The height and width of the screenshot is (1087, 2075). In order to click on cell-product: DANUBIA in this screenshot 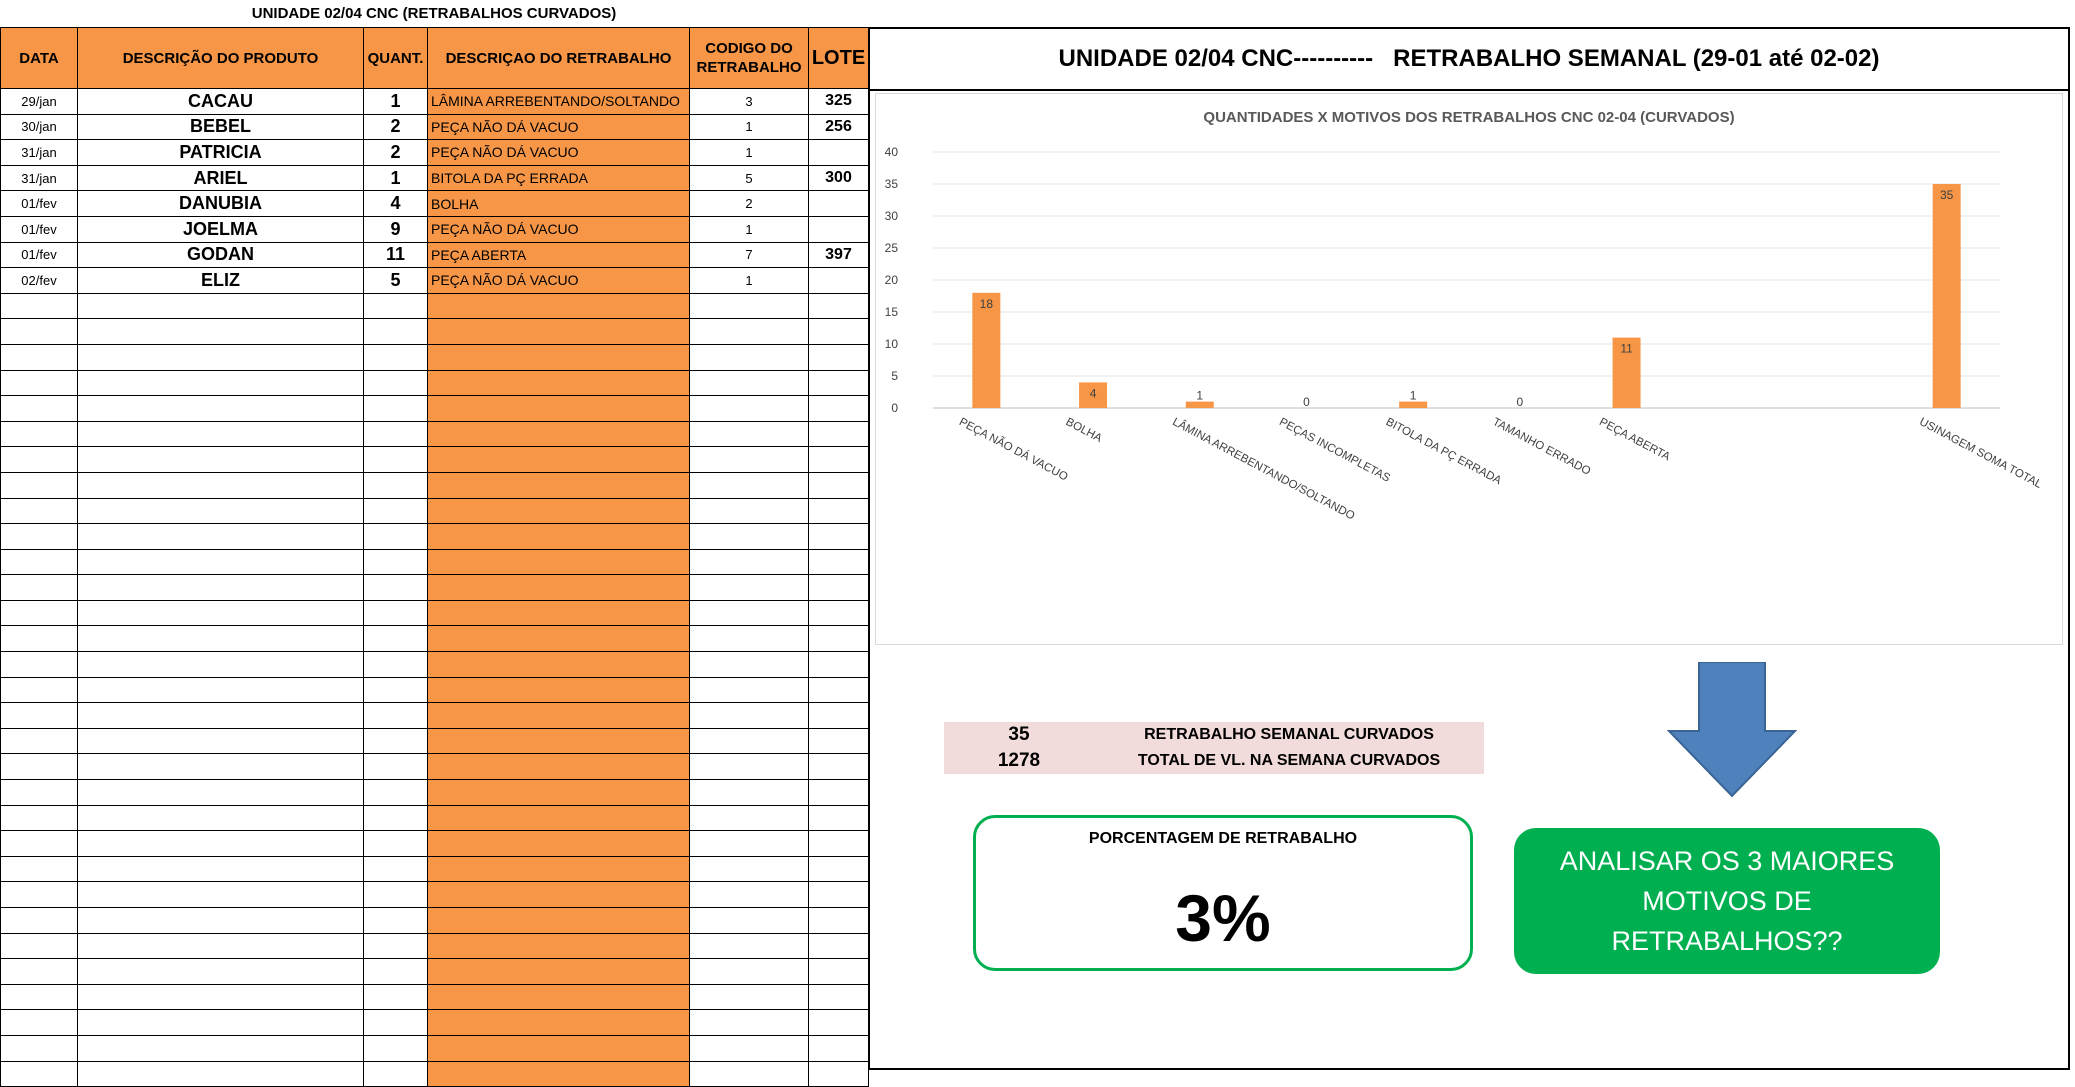, I will do `click(220, 203)`.